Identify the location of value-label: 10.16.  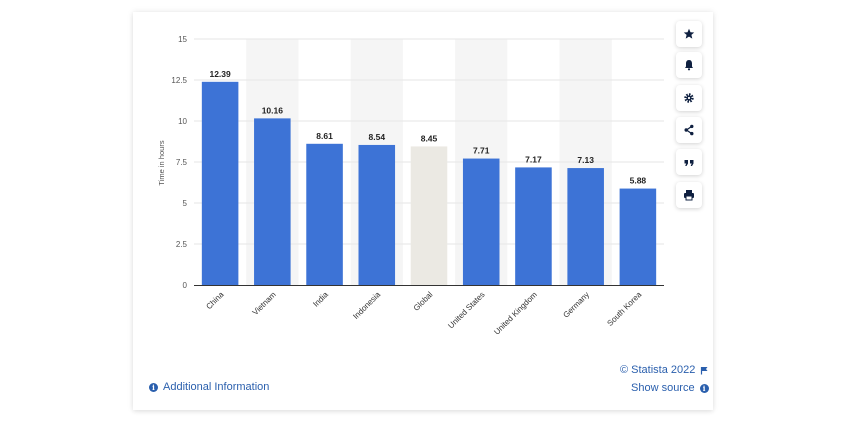
(273, 110).